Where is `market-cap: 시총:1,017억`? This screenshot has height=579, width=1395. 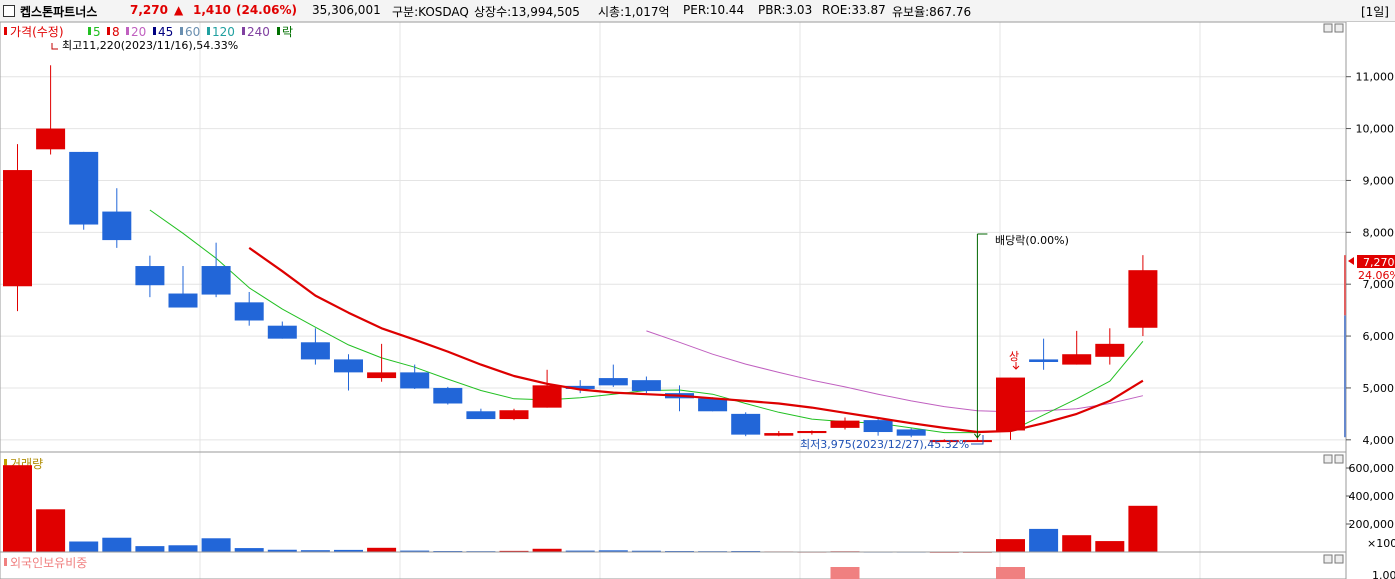 market-cap: 시총:1,017억 is located at coordinates (634, 12).